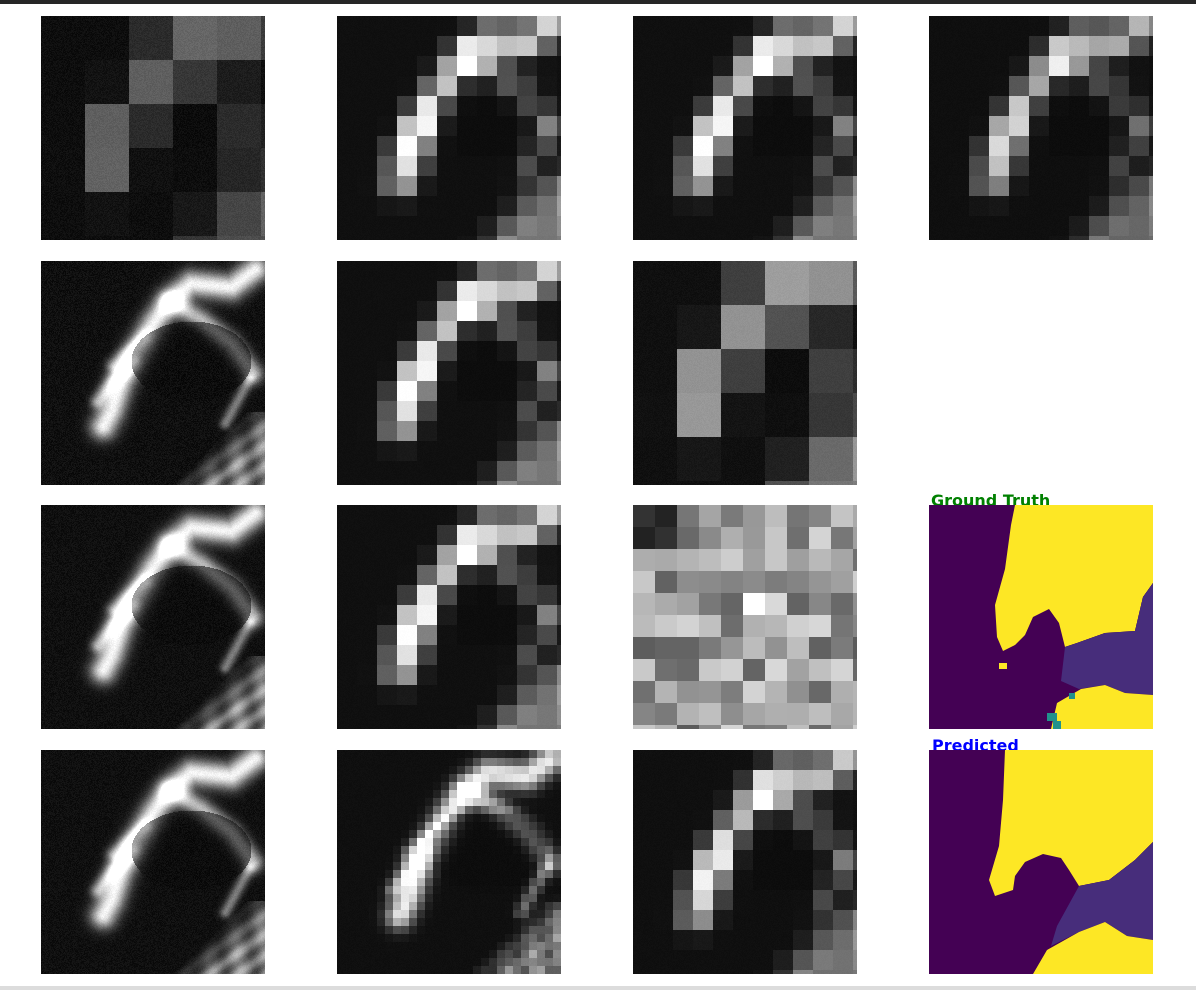 This screenshot has height=990, width=1196. Describe the element at coordinates (991, 500) in the screenshot. I see `ground-truth-label: Ground Truth` at that location.